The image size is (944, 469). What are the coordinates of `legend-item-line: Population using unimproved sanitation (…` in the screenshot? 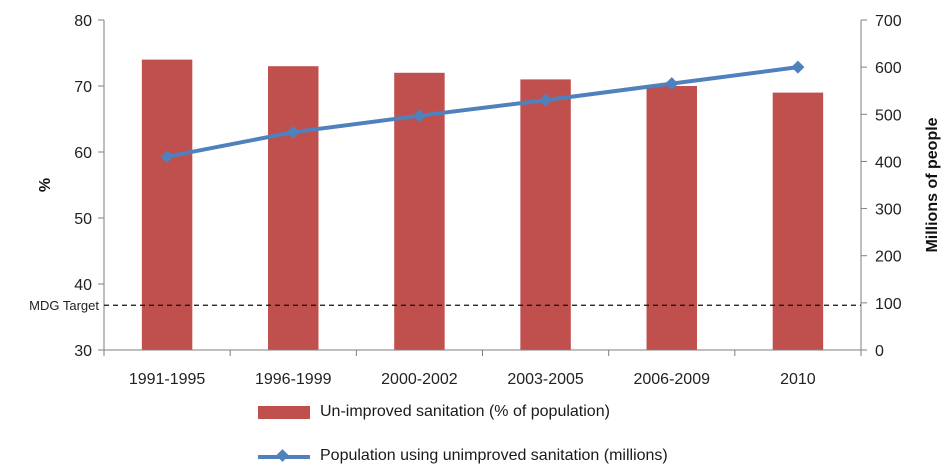 It's located at (463, 456).